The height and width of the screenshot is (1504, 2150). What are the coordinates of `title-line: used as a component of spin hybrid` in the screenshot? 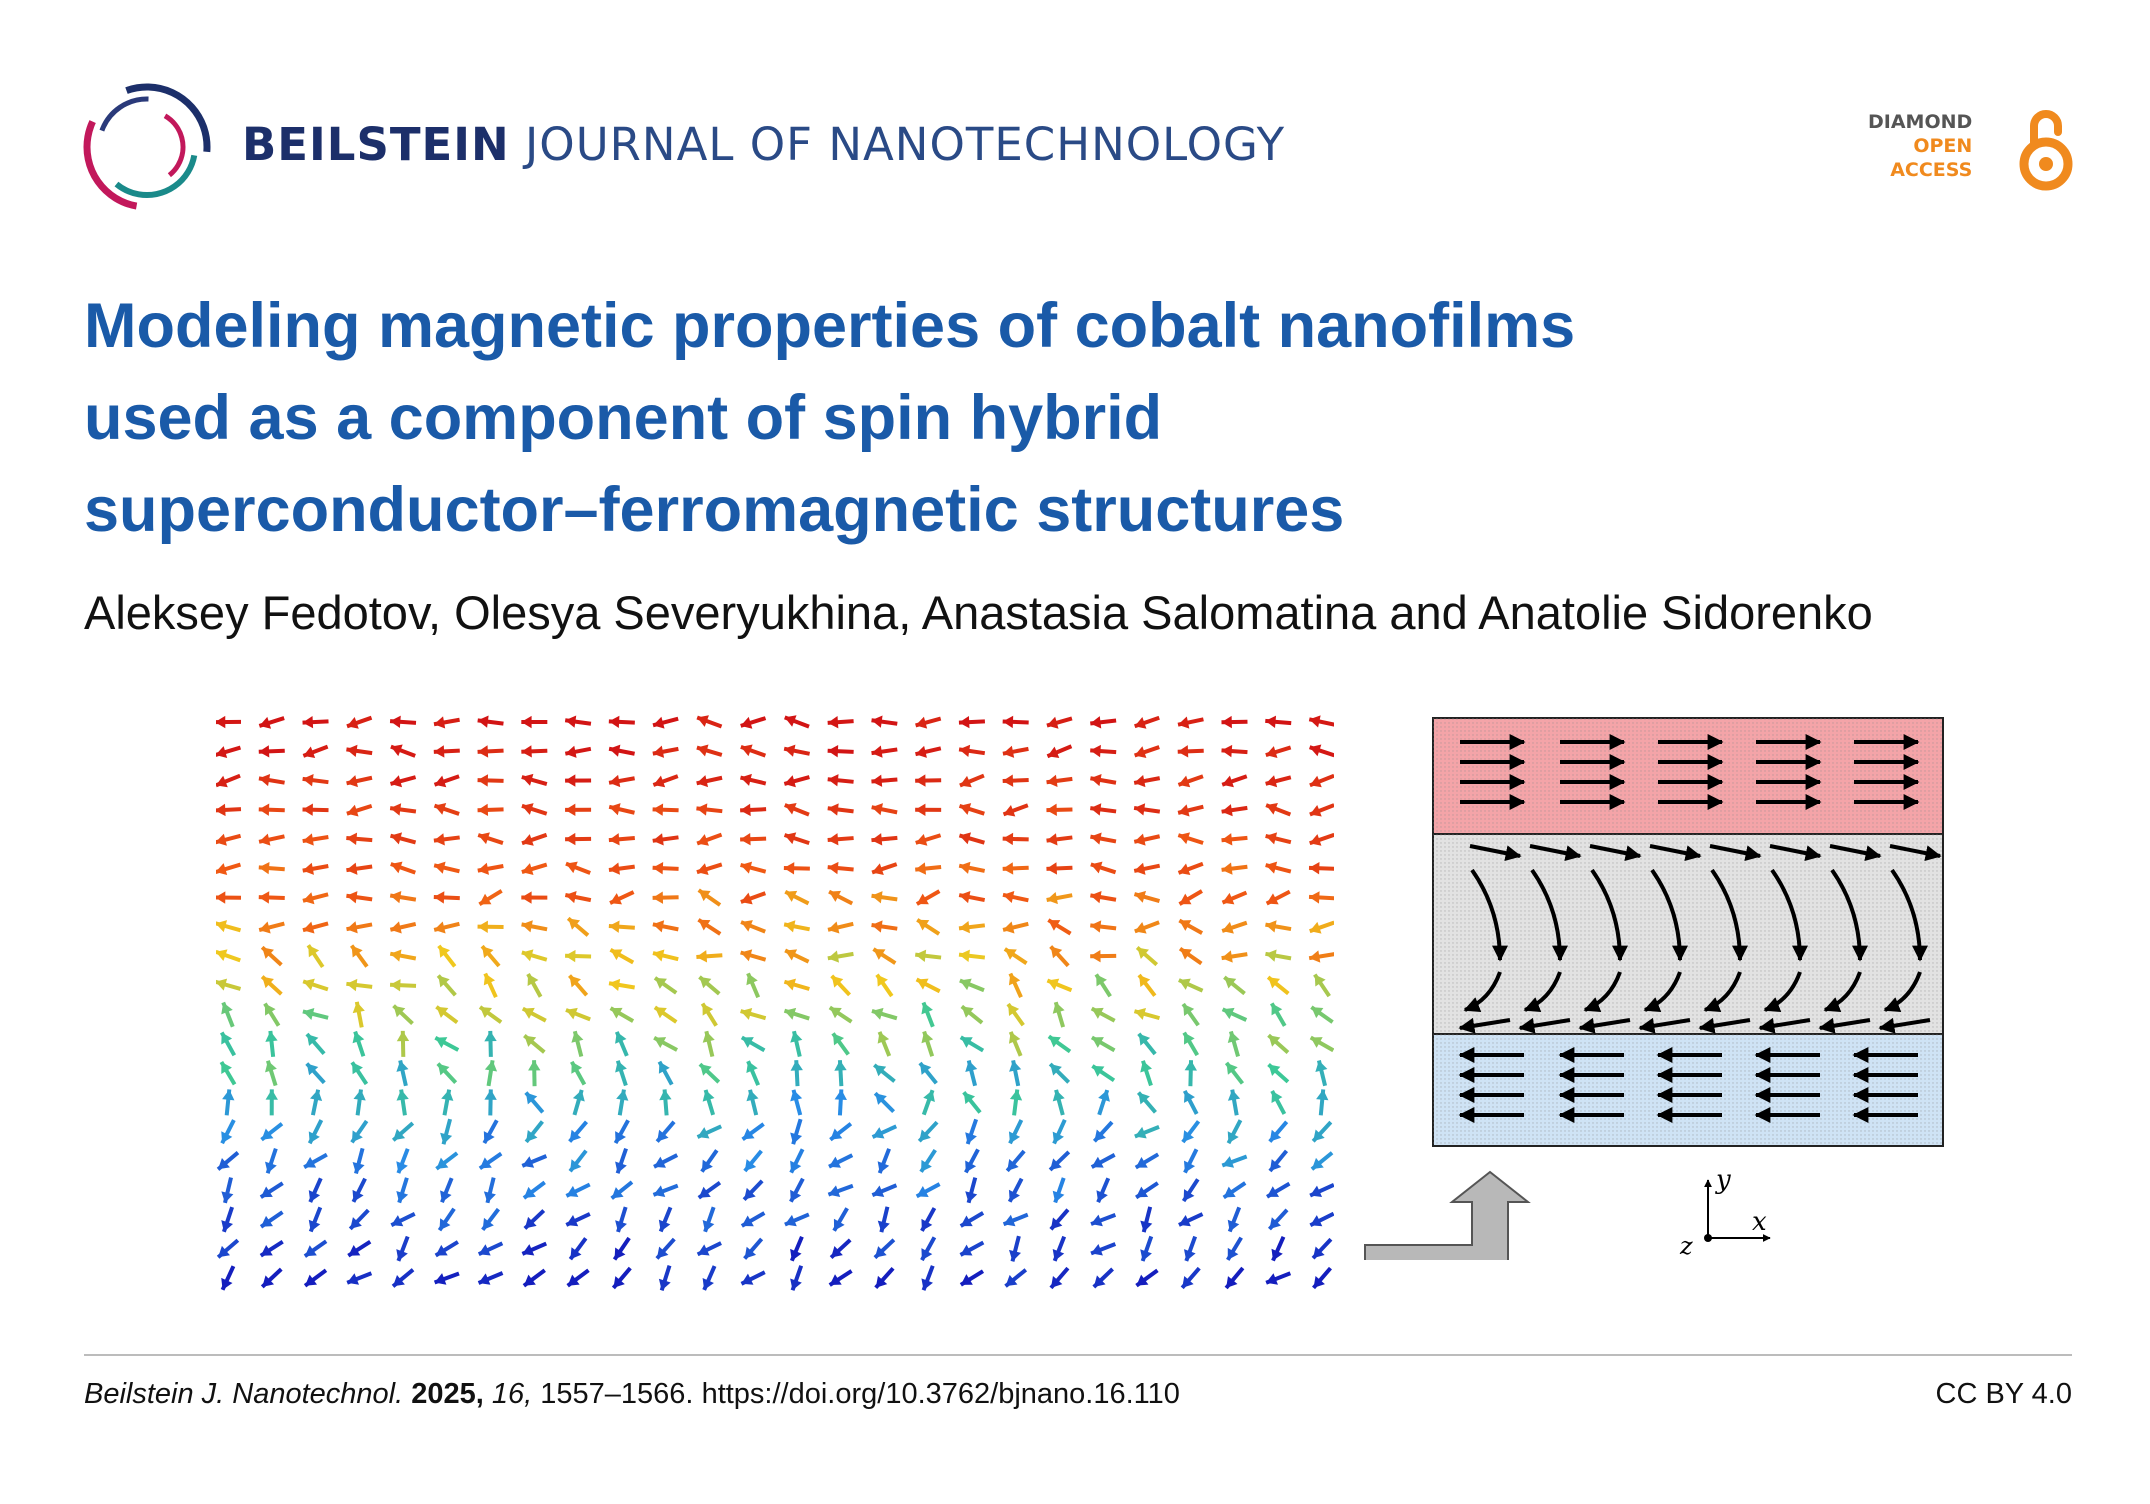 It's located at (623, 418).